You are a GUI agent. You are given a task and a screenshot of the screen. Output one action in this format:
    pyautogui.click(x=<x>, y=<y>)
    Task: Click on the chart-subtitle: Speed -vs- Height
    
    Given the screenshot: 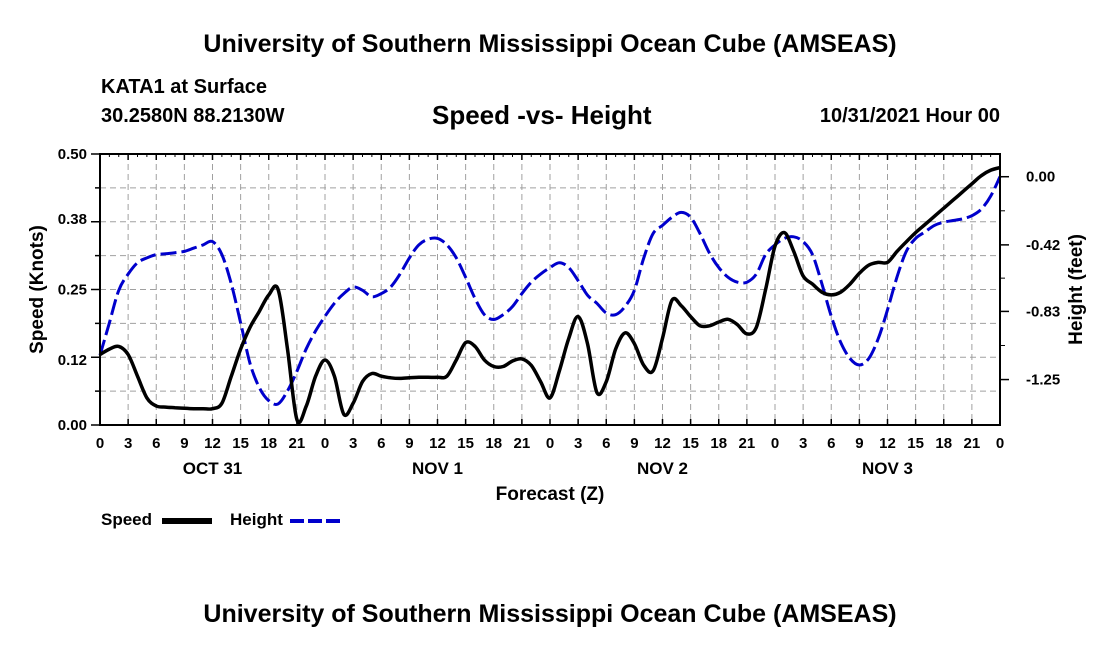 What is the action you would take?
    pyautogui.click(x=542, y=115)
    